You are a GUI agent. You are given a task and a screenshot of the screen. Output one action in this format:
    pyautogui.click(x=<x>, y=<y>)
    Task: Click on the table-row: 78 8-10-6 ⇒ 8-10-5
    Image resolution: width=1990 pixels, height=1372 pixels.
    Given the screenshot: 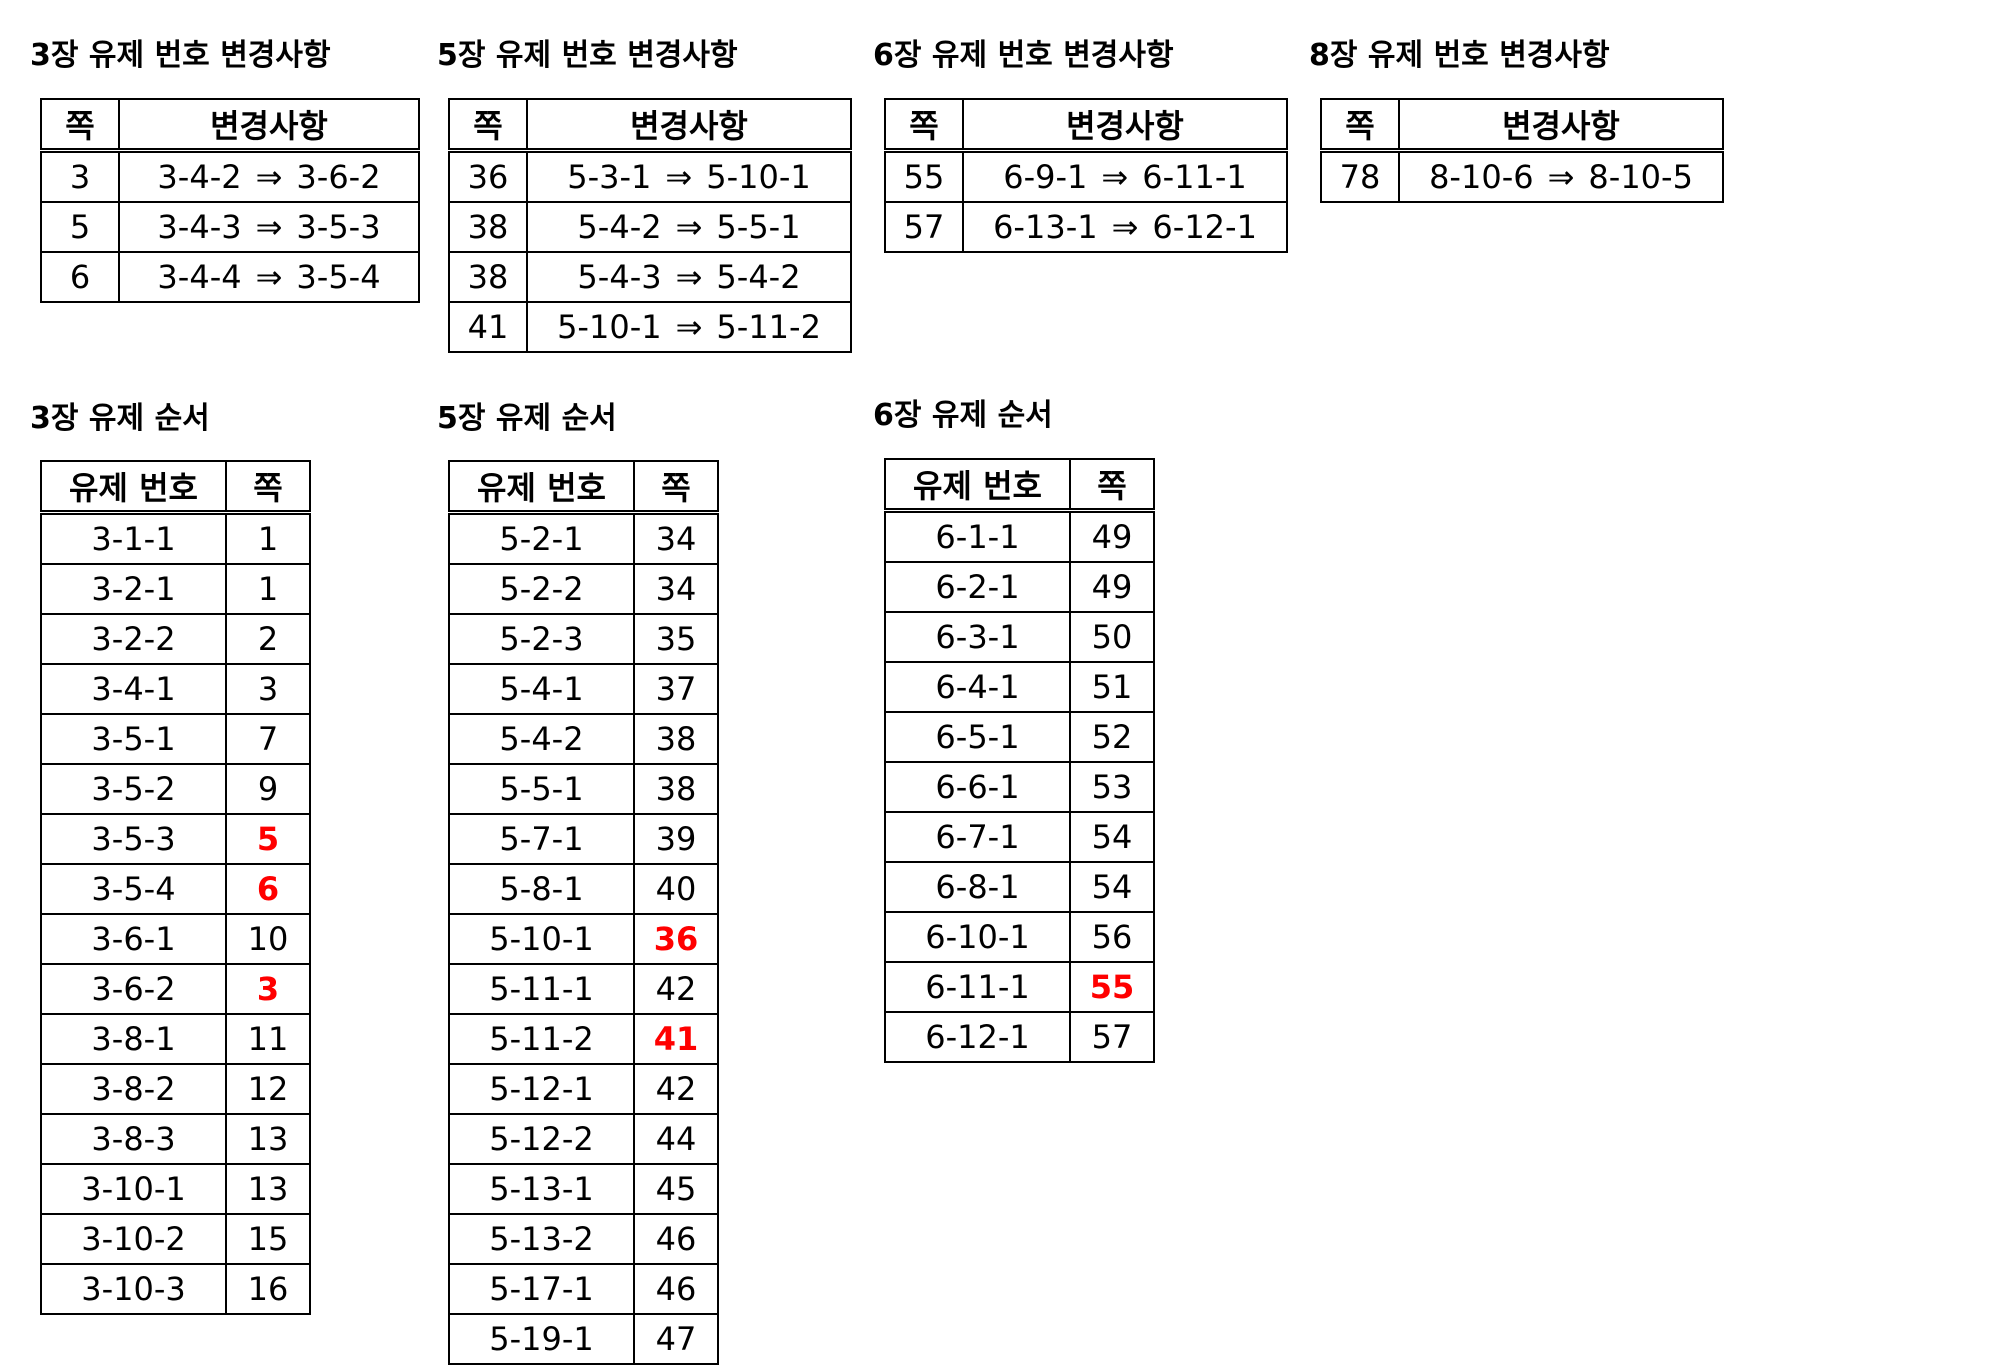 What is the action you would take?
    pyautogui.click(x=1522, y=176)
    